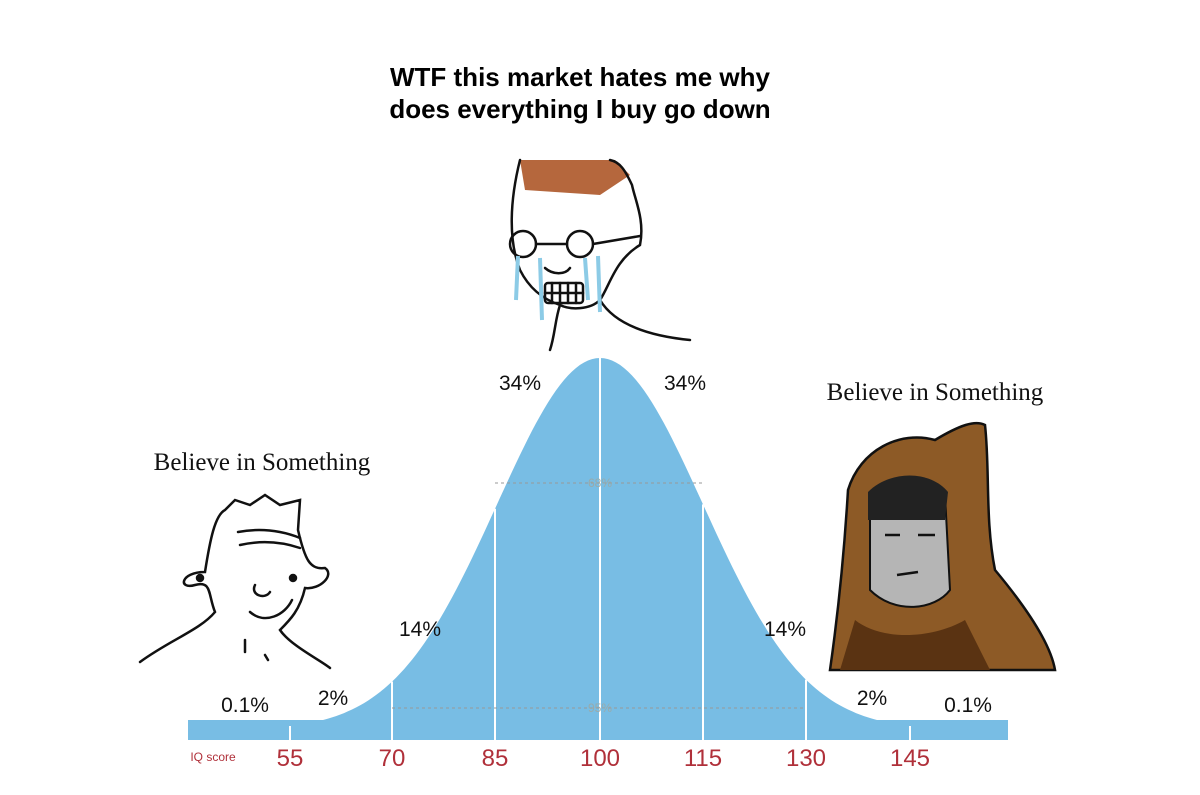 The image size is (1200, 795). I want to click on right-character, so click(942, 546).